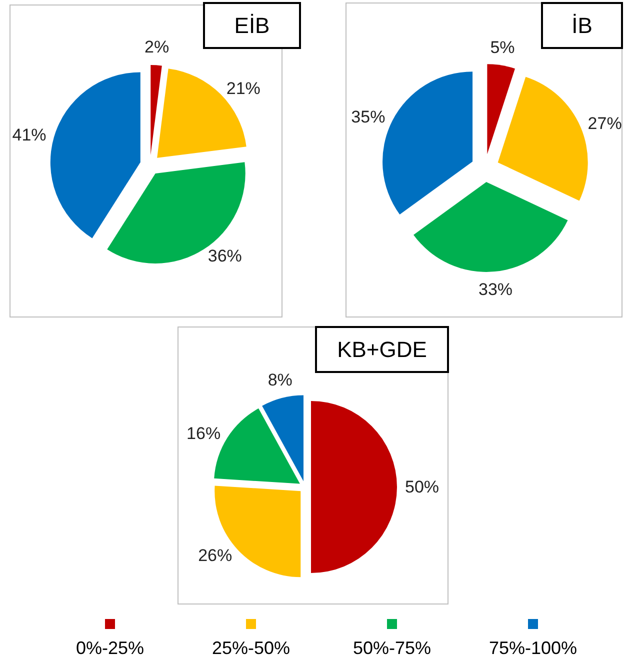  I want to click on data-label: 16%, so click(203, 433).